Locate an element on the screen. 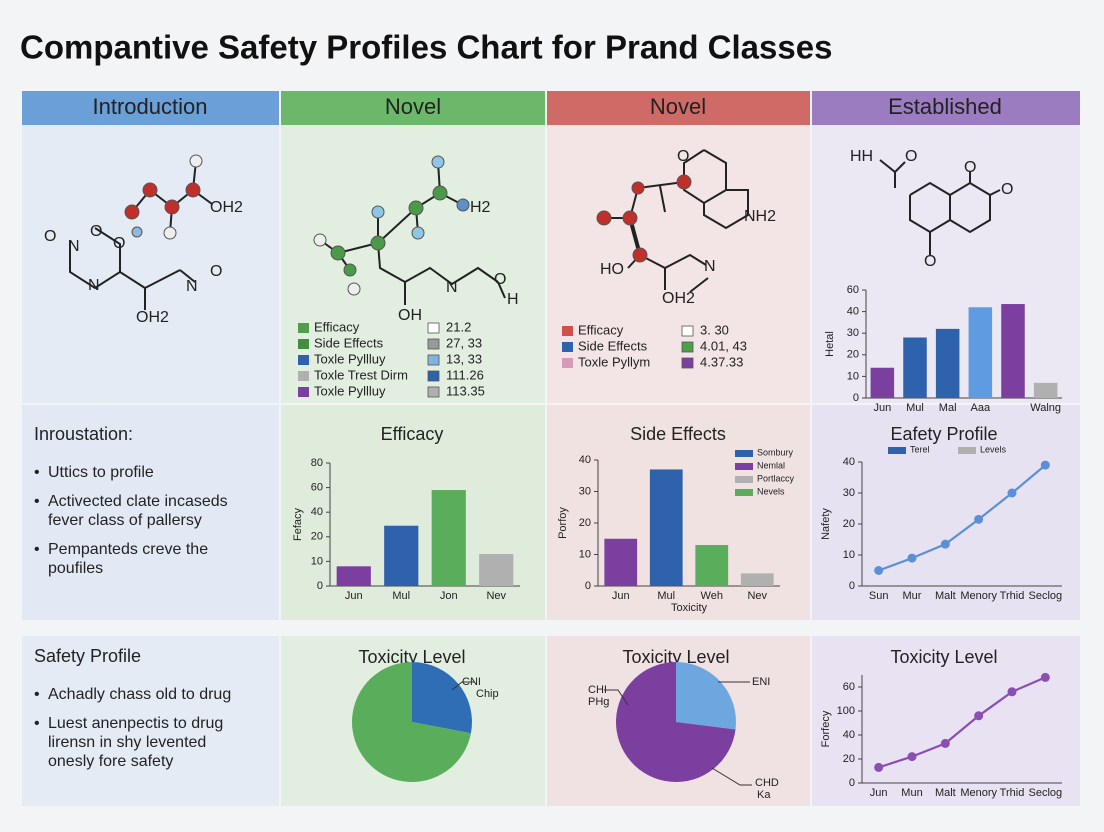  x-tick-label: Walng is located at coordinates (1045, 408).